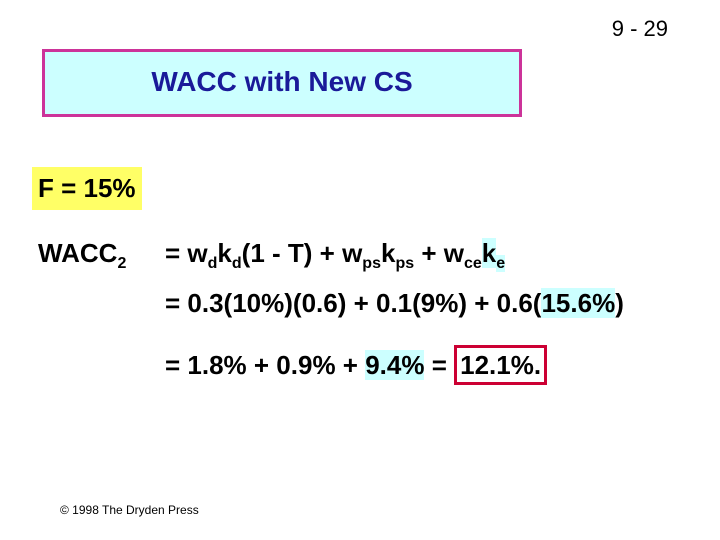  Describe the element at coordinates (439, 253) in the screenshot. I see `formula-part: + w` at that location.